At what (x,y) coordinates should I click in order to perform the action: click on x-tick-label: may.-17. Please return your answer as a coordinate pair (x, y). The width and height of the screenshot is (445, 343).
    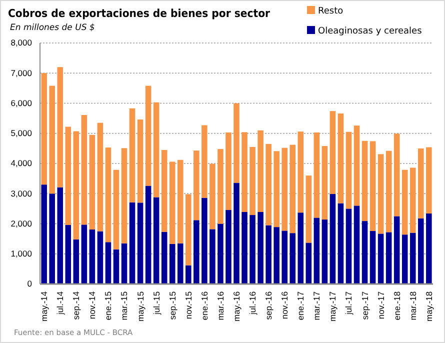
    Looking at the image, I should click on (333, 306).